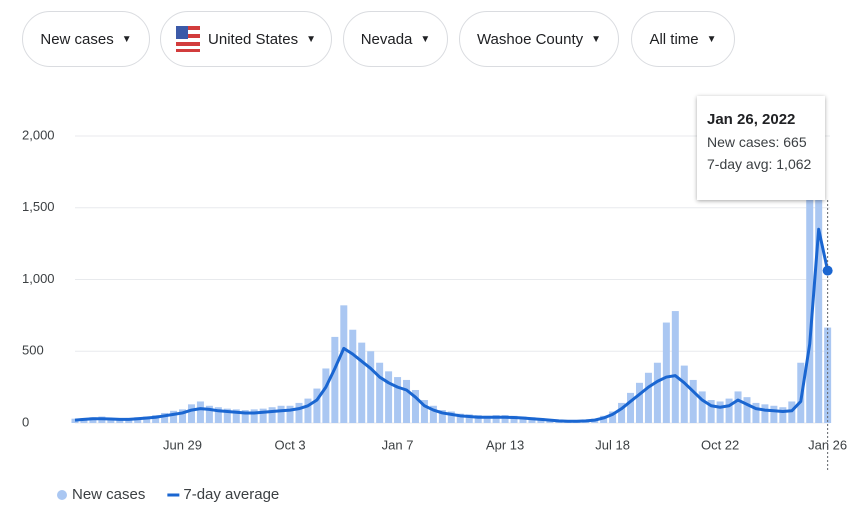 The height and width of the screenshot is (506, 850). I want to click on tooltip-line: New cases: 665, so click(757, 142).